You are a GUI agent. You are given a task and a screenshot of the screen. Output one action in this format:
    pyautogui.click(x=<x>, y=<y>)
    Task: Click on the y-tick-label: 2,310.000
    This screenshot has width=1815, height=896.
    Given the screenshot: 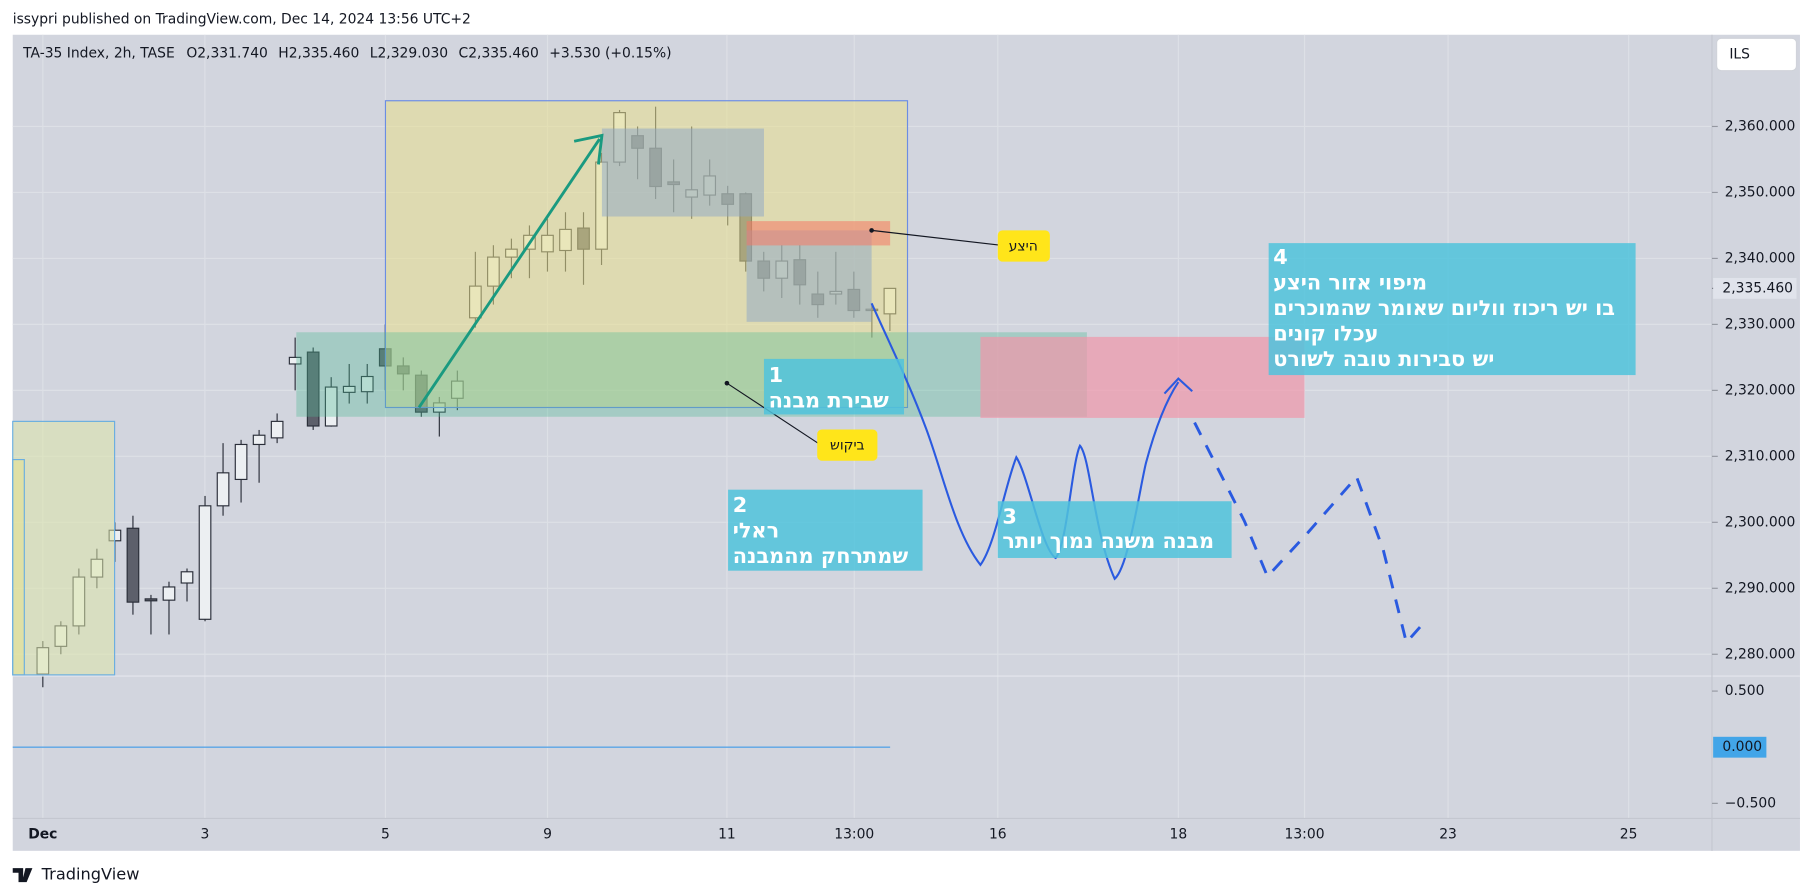 What is the action you would take?
    pyautogui.click(x=1760, y=456)
    